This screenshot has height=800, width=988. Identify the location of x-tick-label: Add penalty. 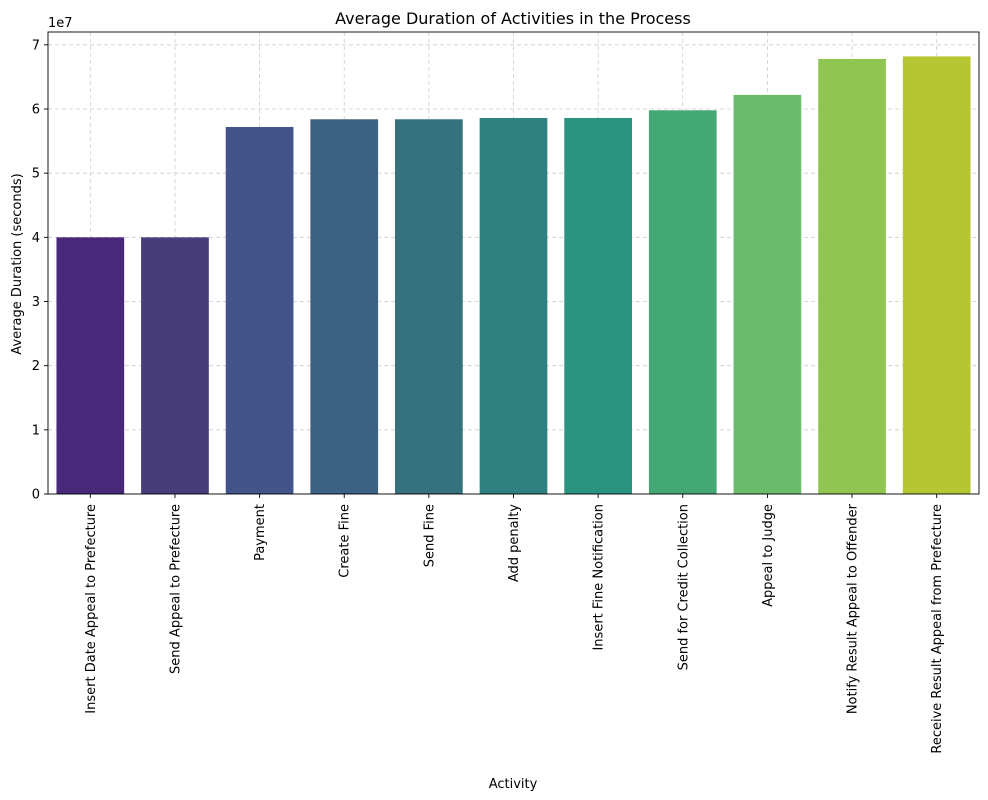
(514, 543).